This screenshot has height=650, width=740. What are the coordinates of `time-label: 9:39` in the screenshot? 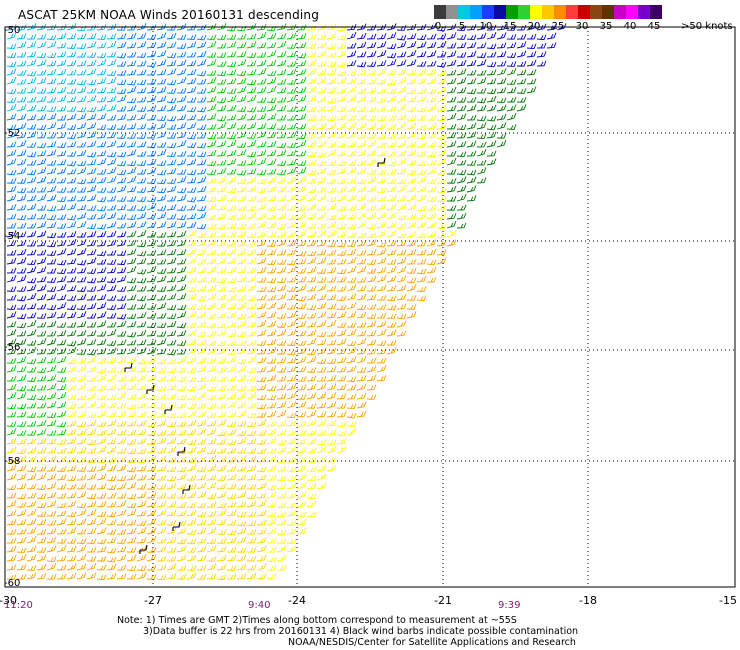 It's located at (509, 605).